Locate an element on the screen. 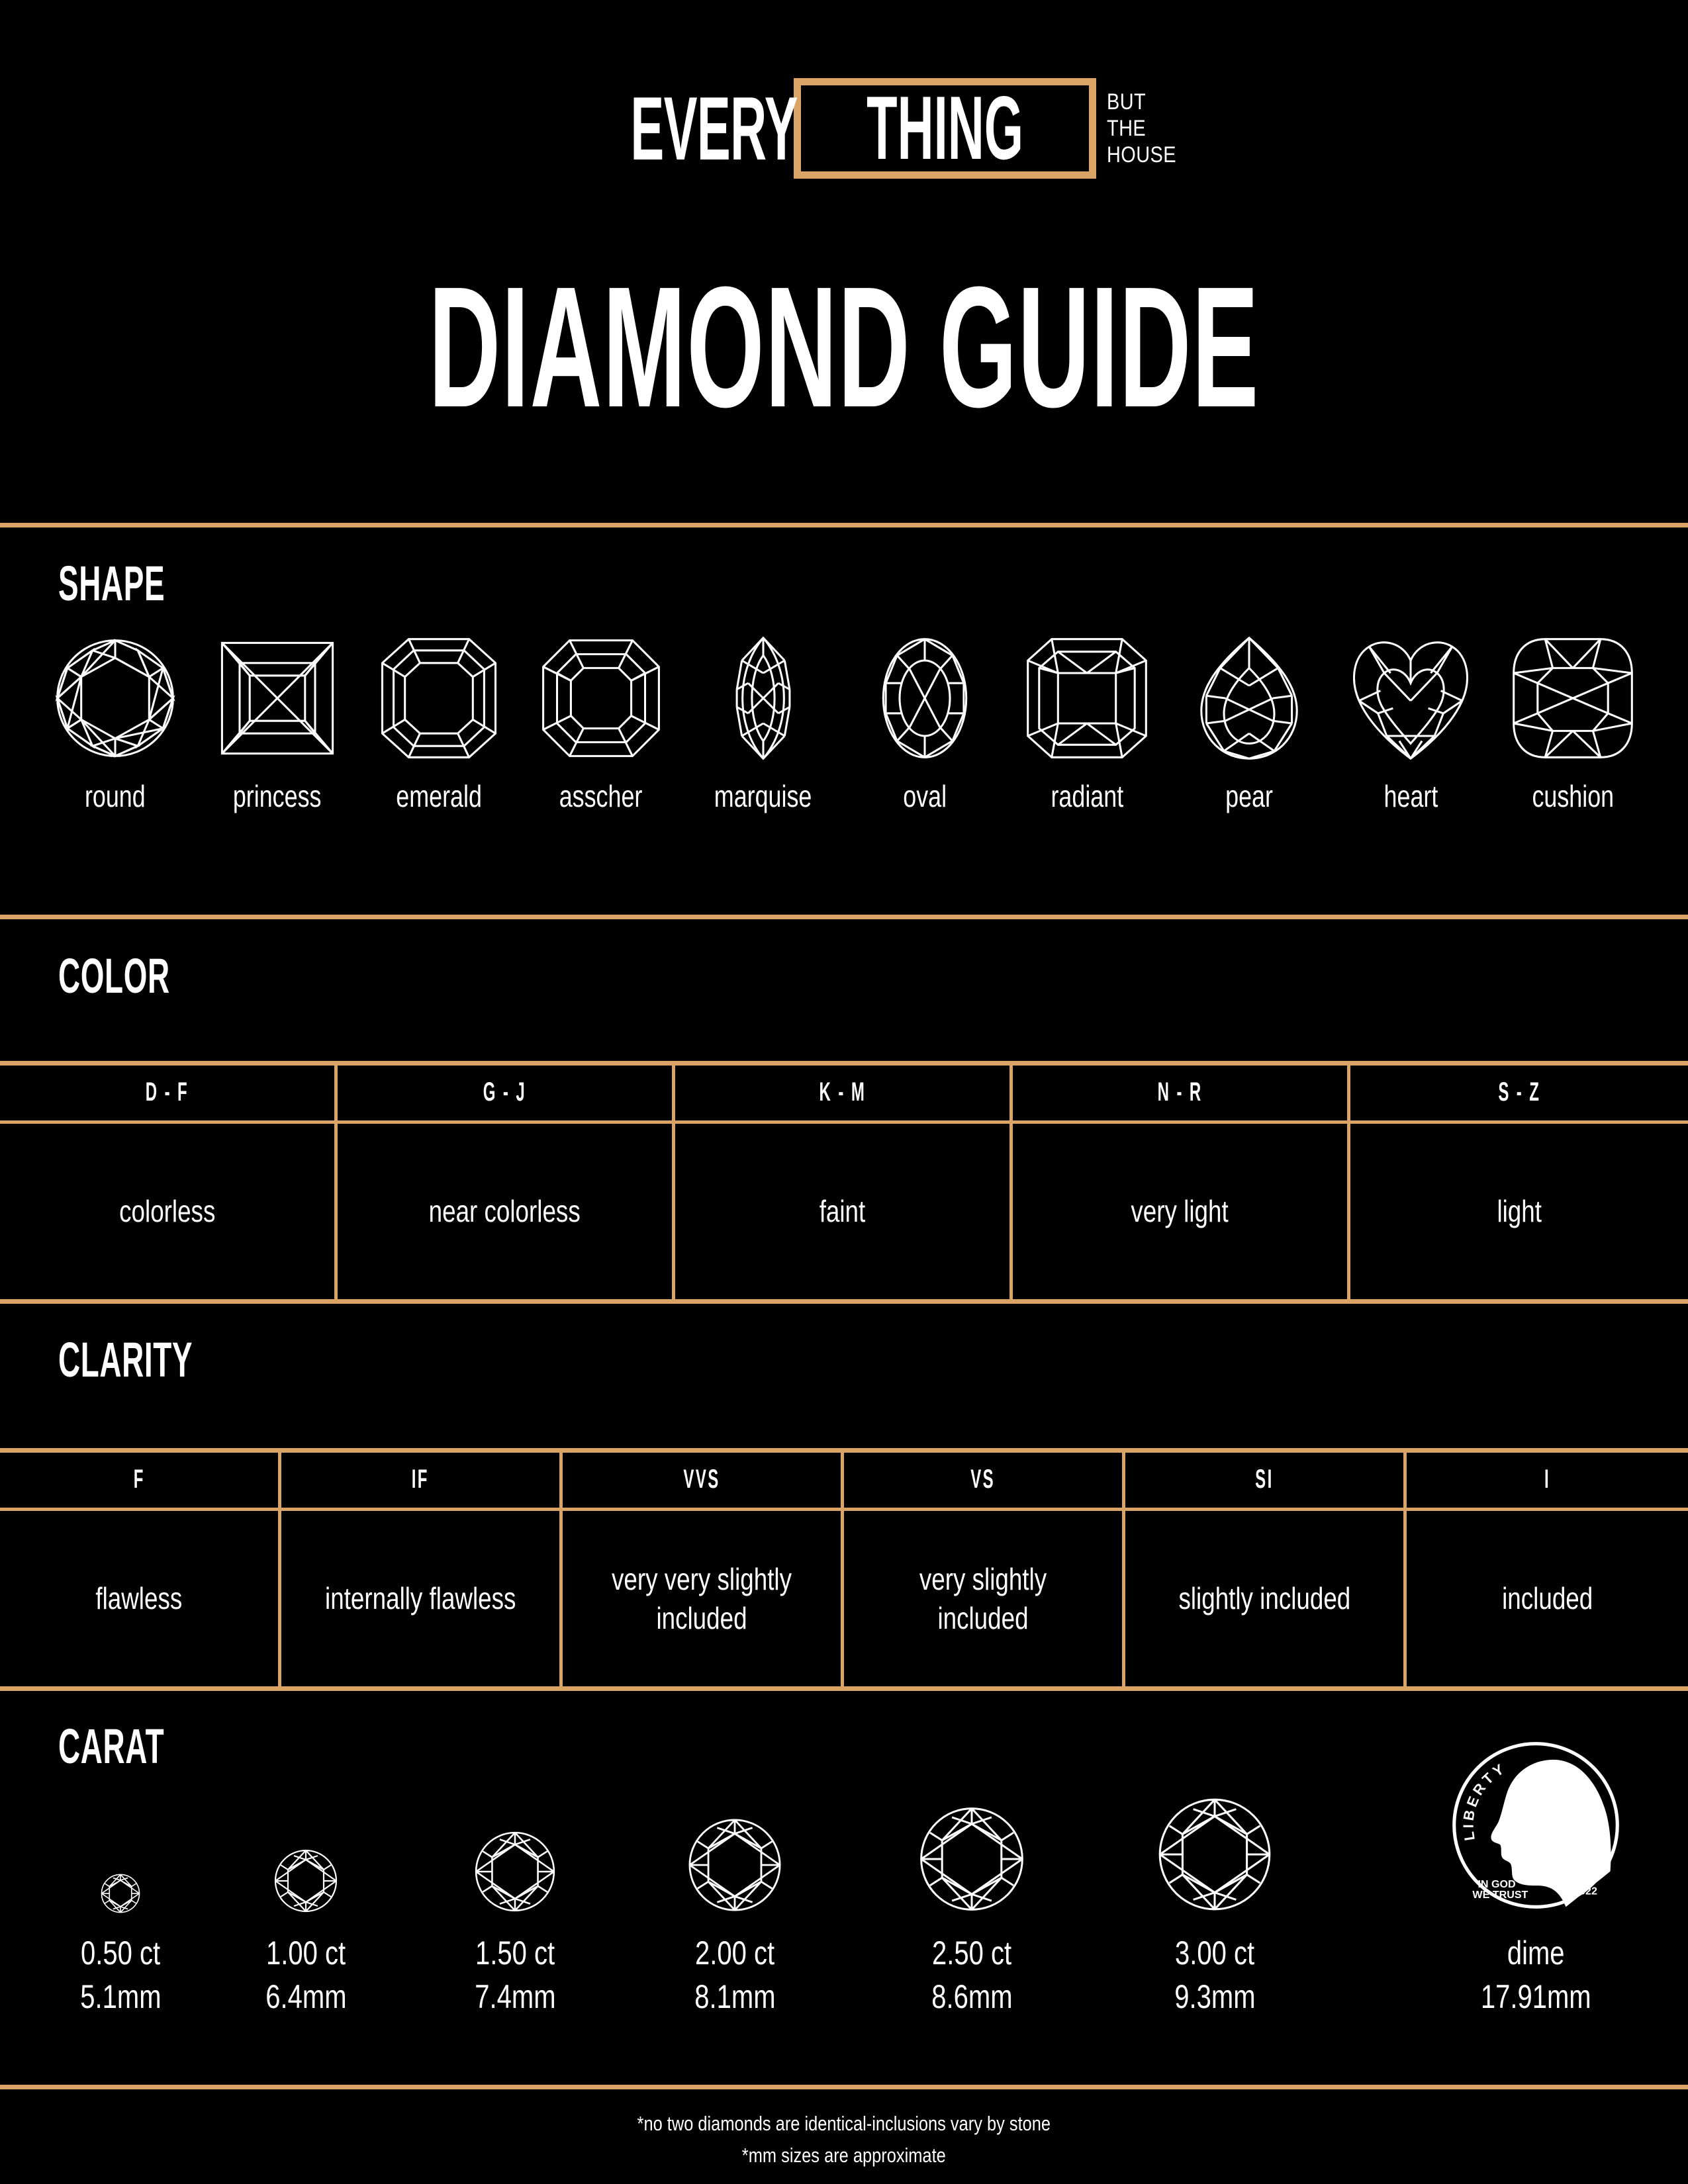 This screenshot has width=1688, height=2184. carat-gem: LIBERTY IN GOD WE TRUST 2022 is located at coordinates (1535, 1826).